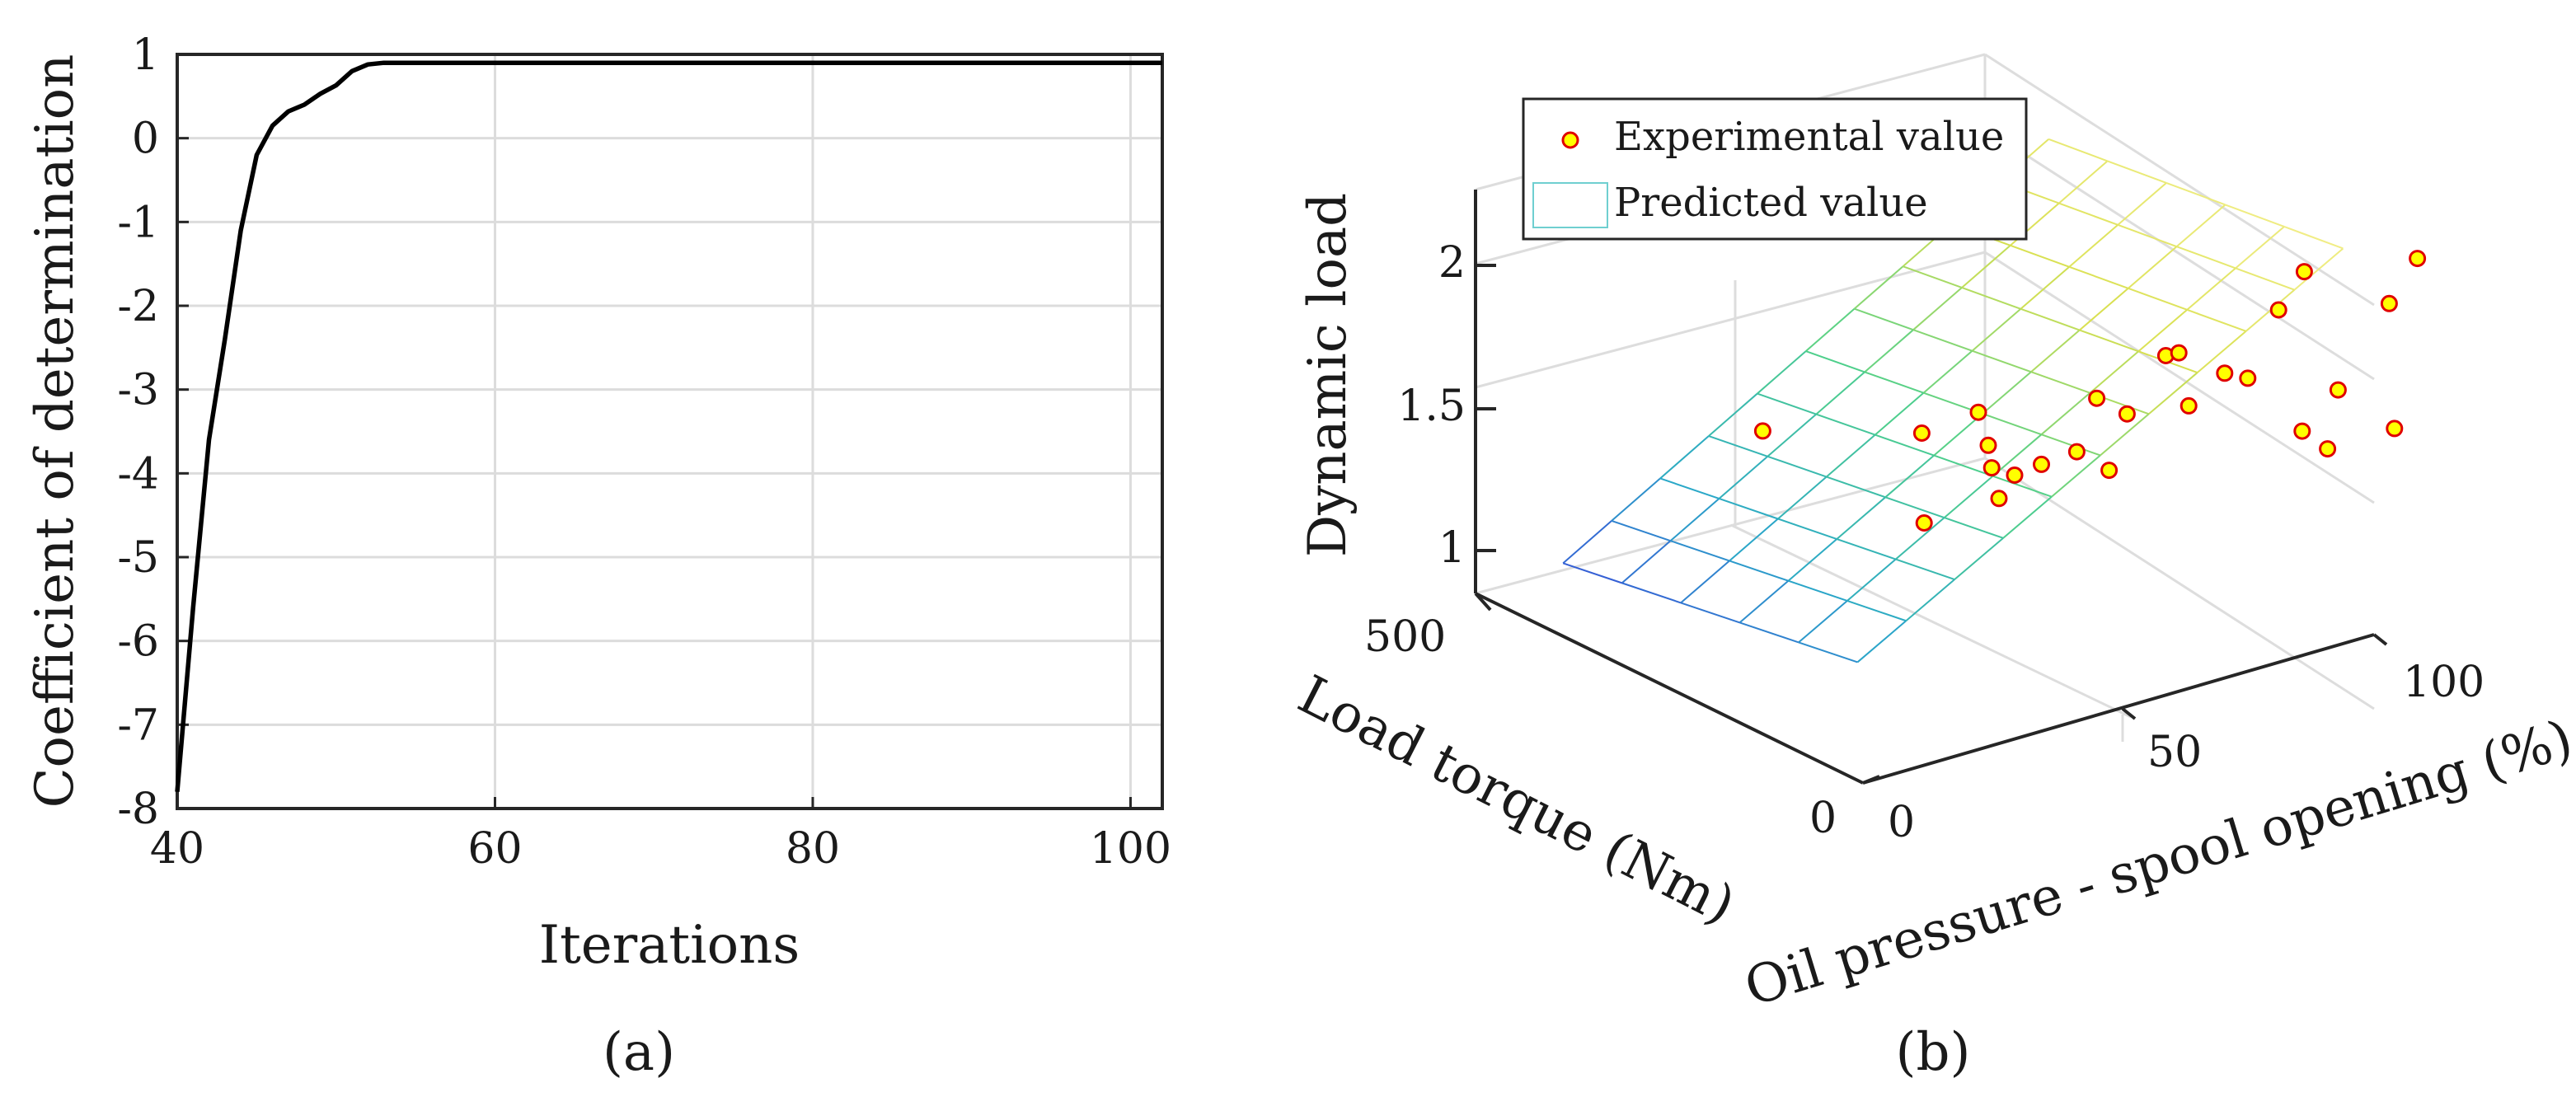  What do you see at coordinates (1452, 263) in the screenshot?
I see `z-tick-label-2: 2` at bounding box center [1452, 263].